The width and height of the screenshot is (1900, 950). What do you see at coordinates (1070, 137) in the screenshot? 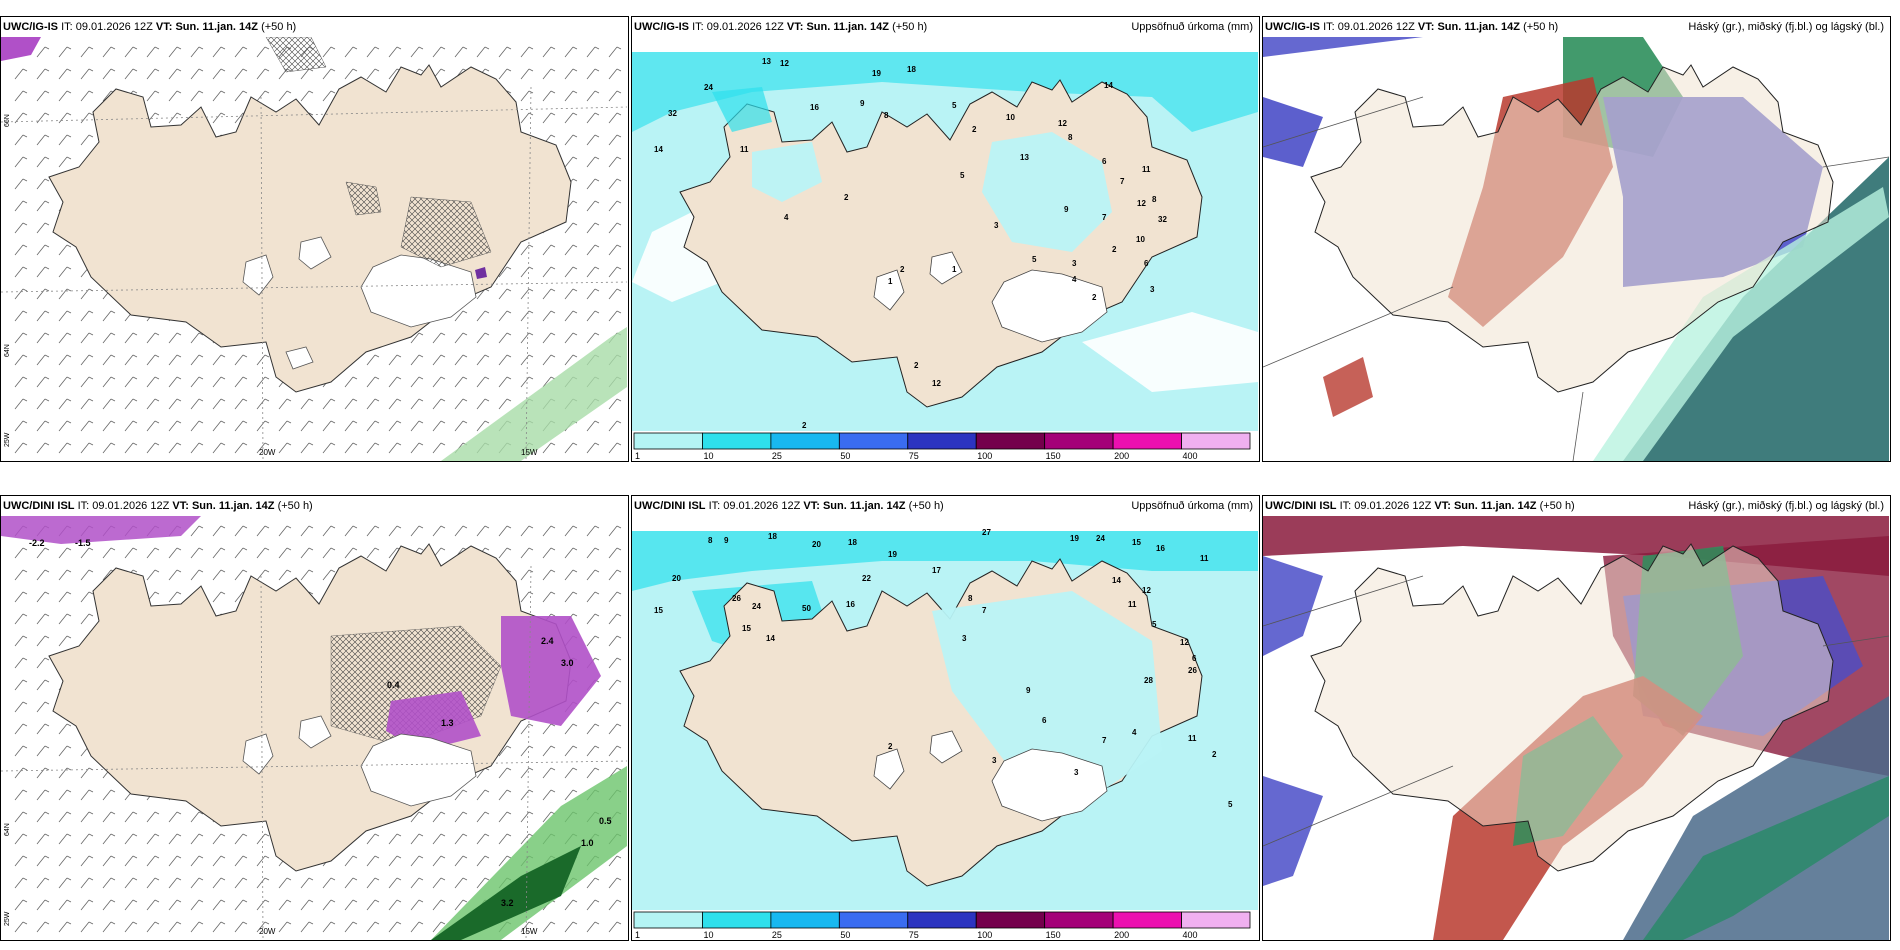
I see `svg-text: 8` at bounding box center [1070, 137].